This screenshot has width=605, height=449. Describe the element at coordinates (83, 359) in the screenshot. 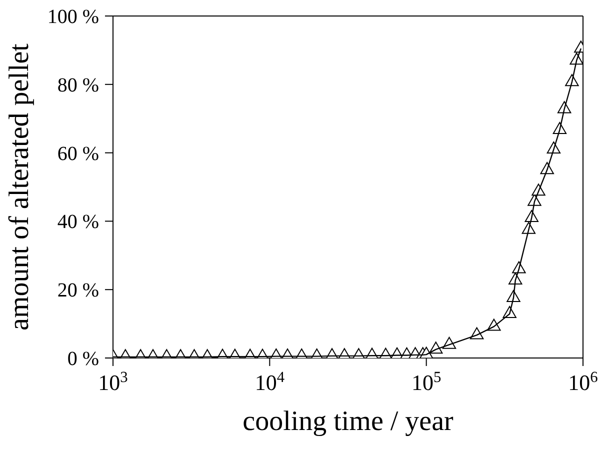

I see `y-tick-label: 0 %` at that location.